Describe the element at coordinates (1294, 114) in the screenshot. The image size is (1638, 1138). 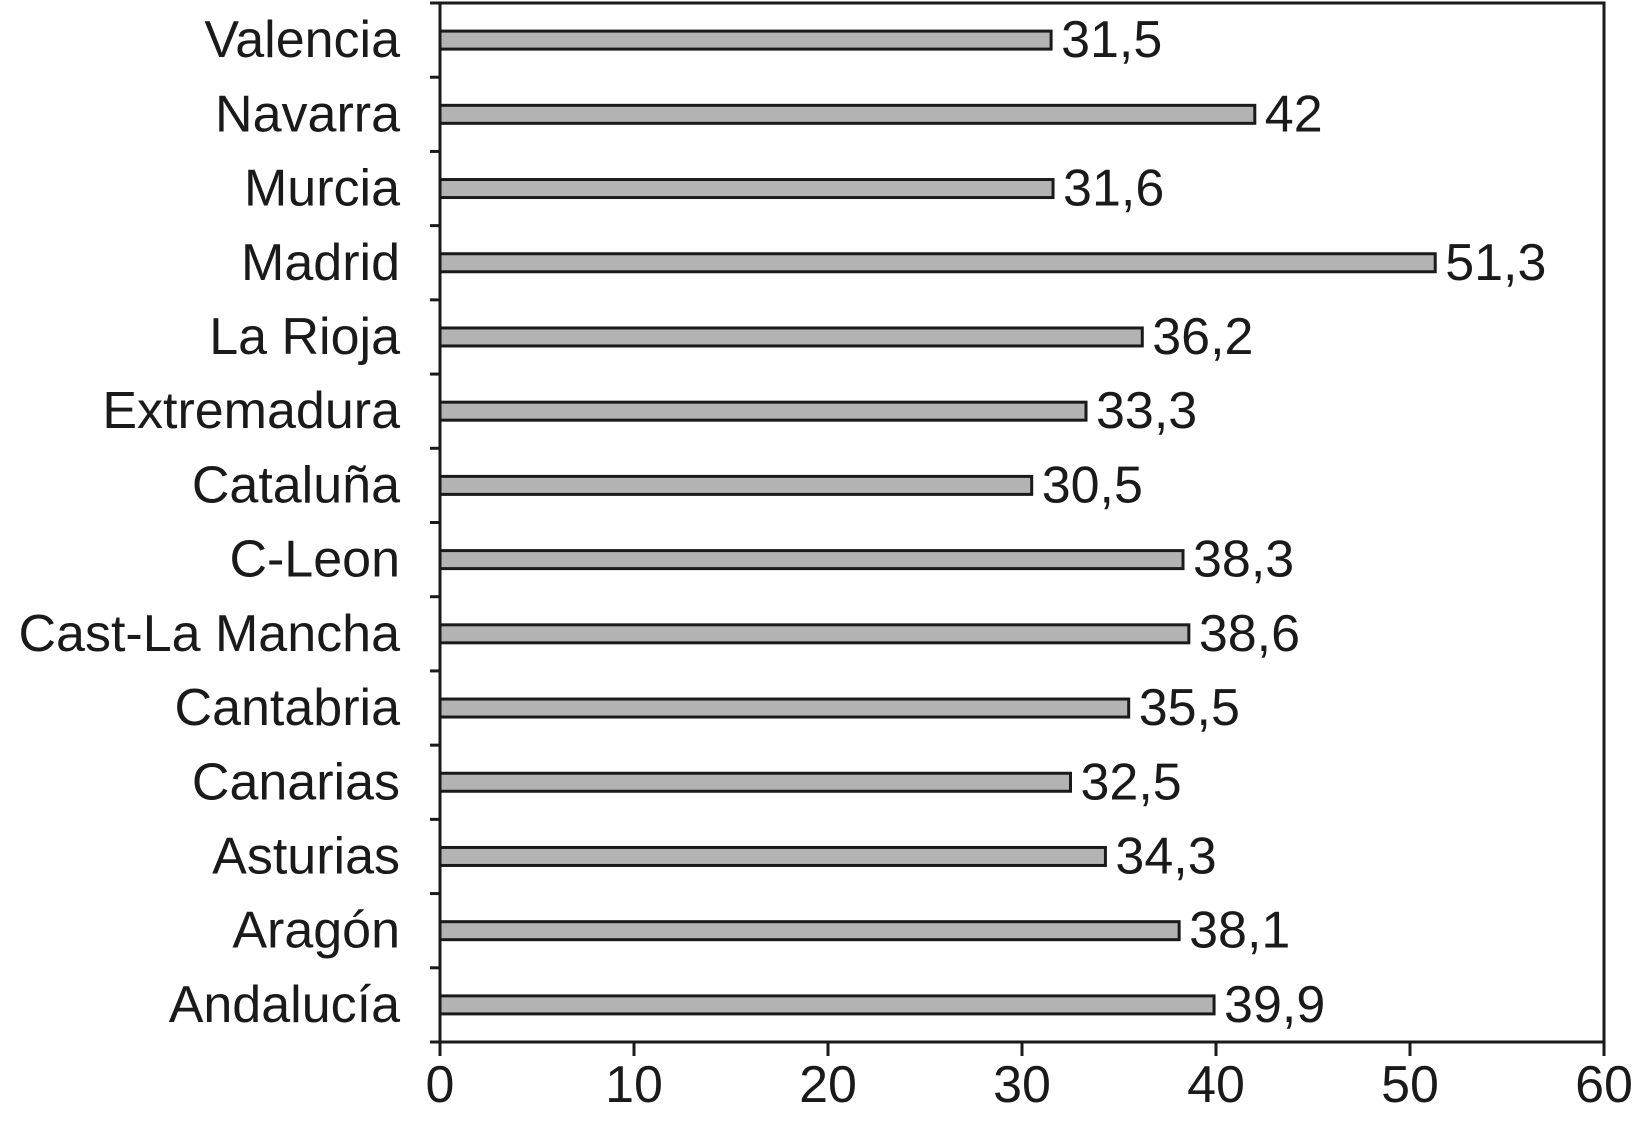
I see `data-label: 42` at that location.